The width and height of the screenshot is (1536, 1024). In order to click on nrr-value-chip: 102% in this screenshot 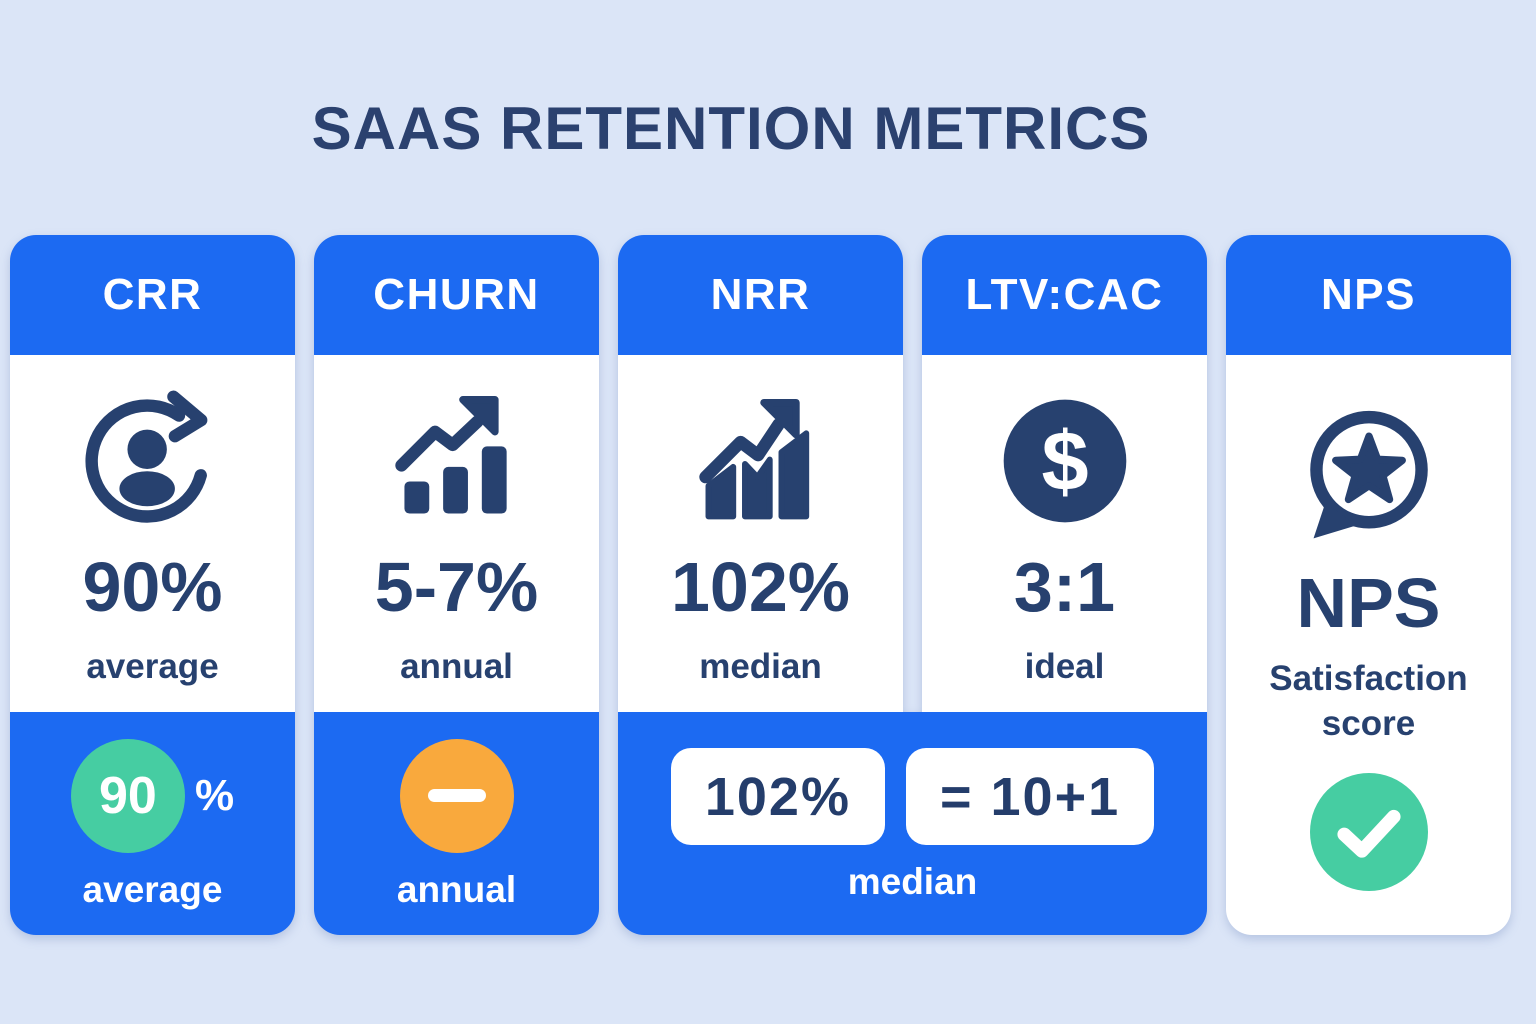, I will do `click(777, 796)`.